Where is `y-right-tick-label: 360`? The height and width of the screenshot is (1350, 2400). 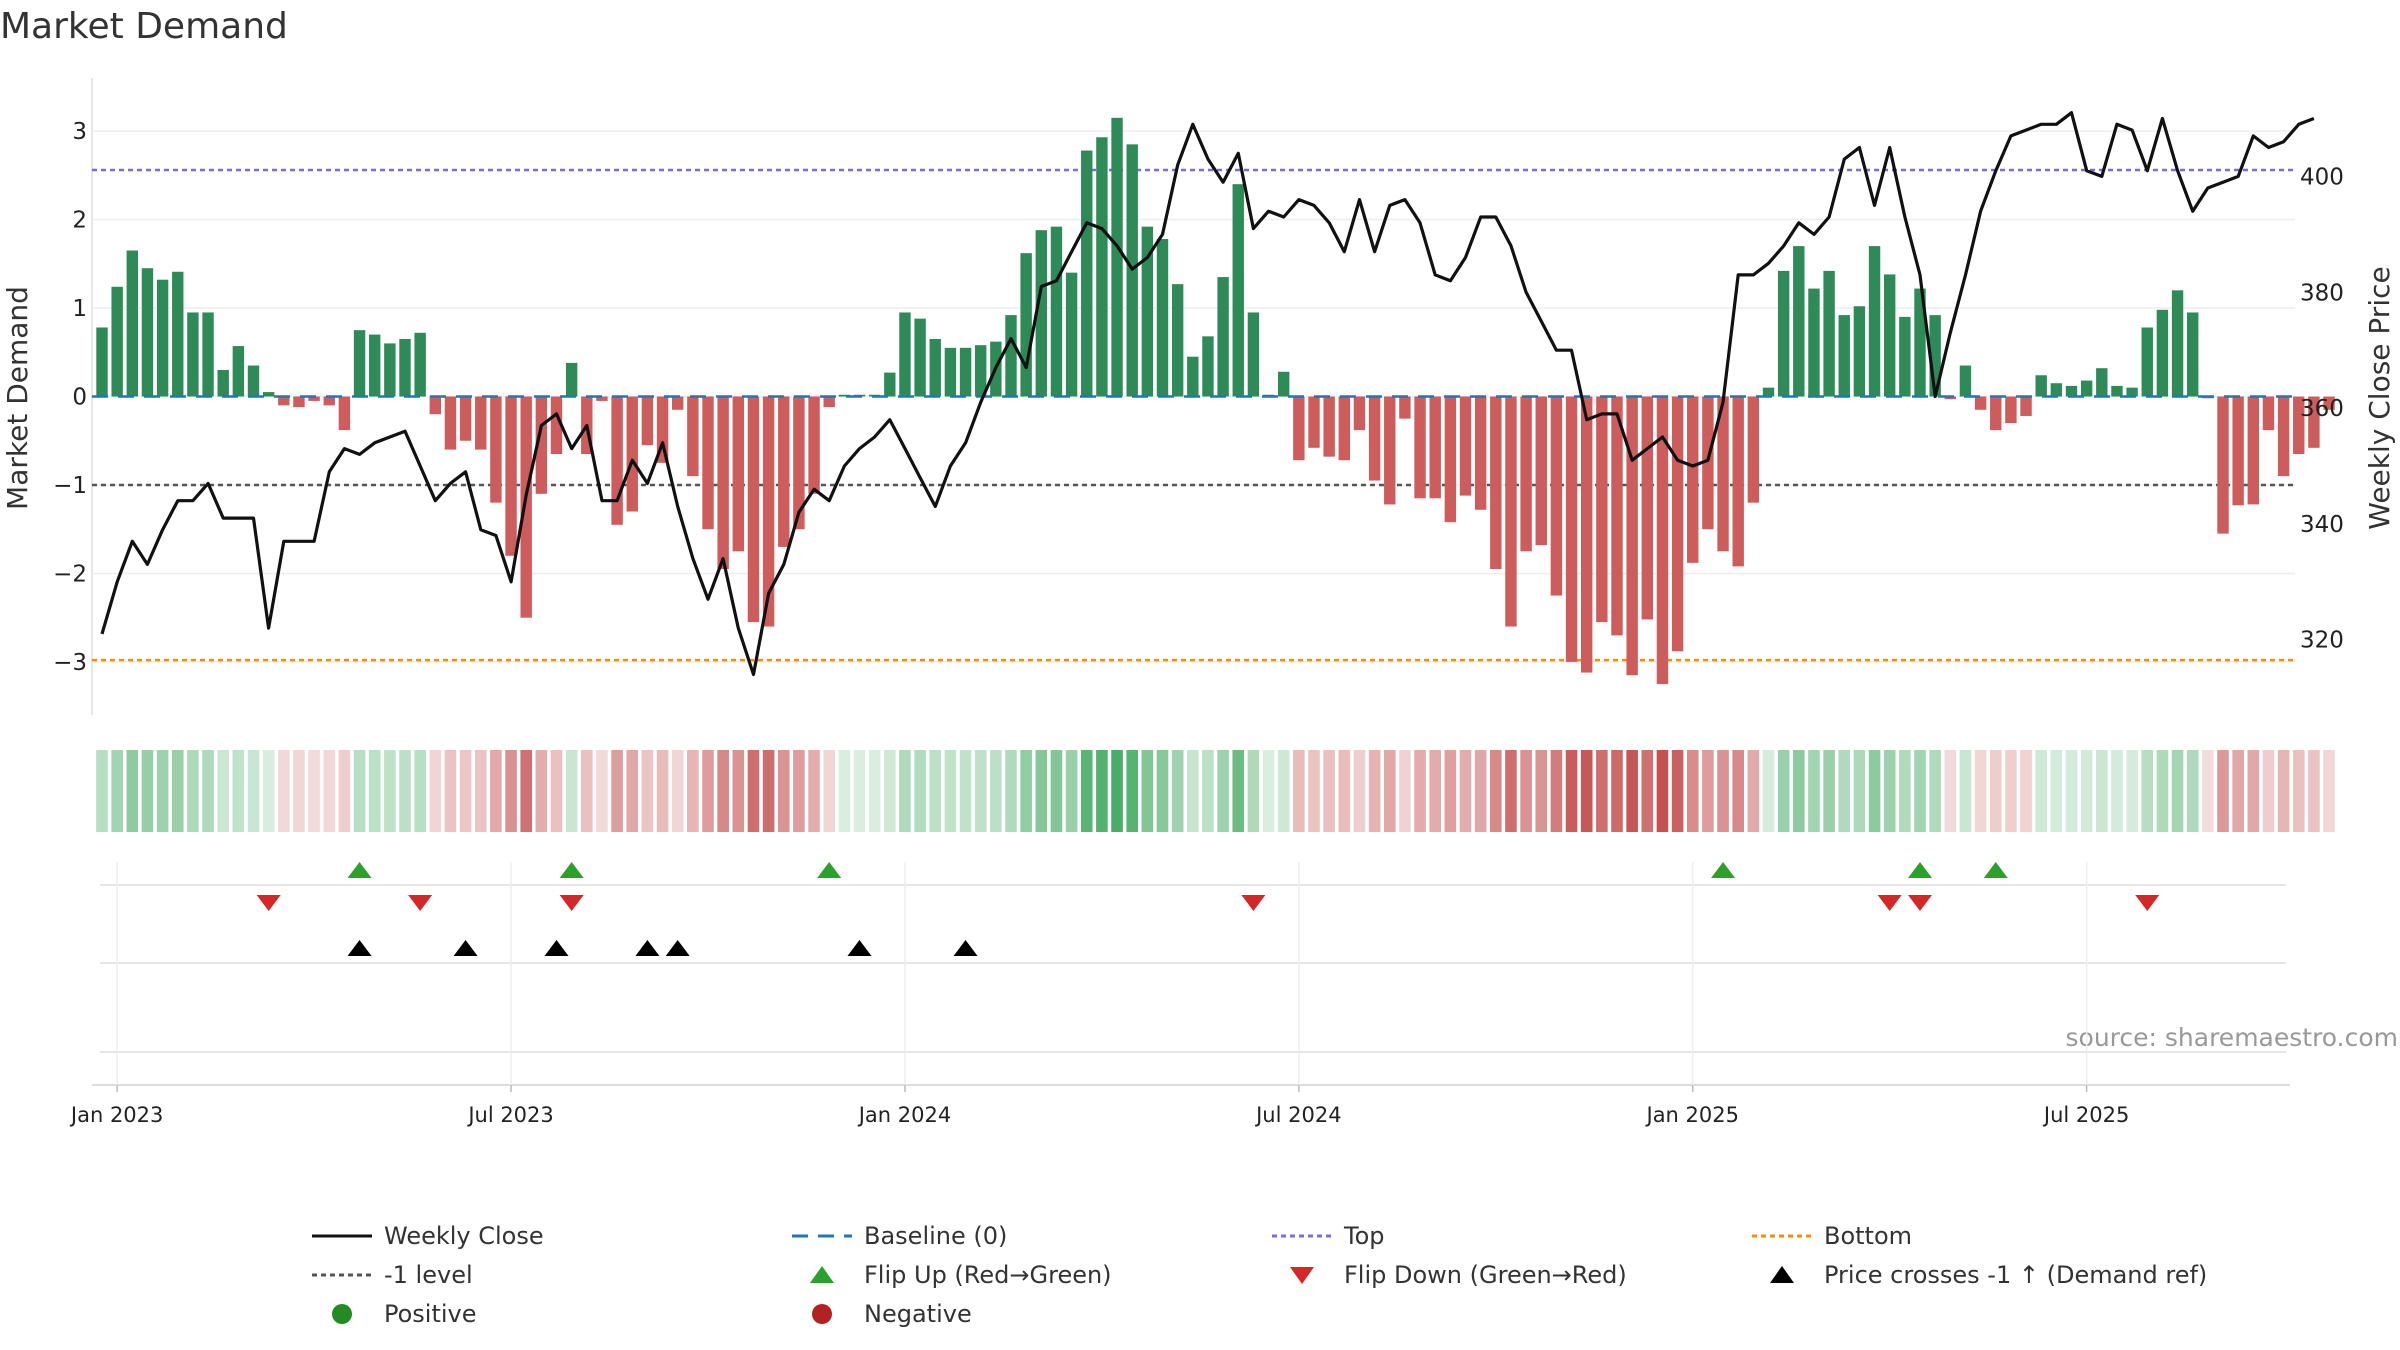 y-right-tick-label: 360 is located at coordinates (2322, 409).